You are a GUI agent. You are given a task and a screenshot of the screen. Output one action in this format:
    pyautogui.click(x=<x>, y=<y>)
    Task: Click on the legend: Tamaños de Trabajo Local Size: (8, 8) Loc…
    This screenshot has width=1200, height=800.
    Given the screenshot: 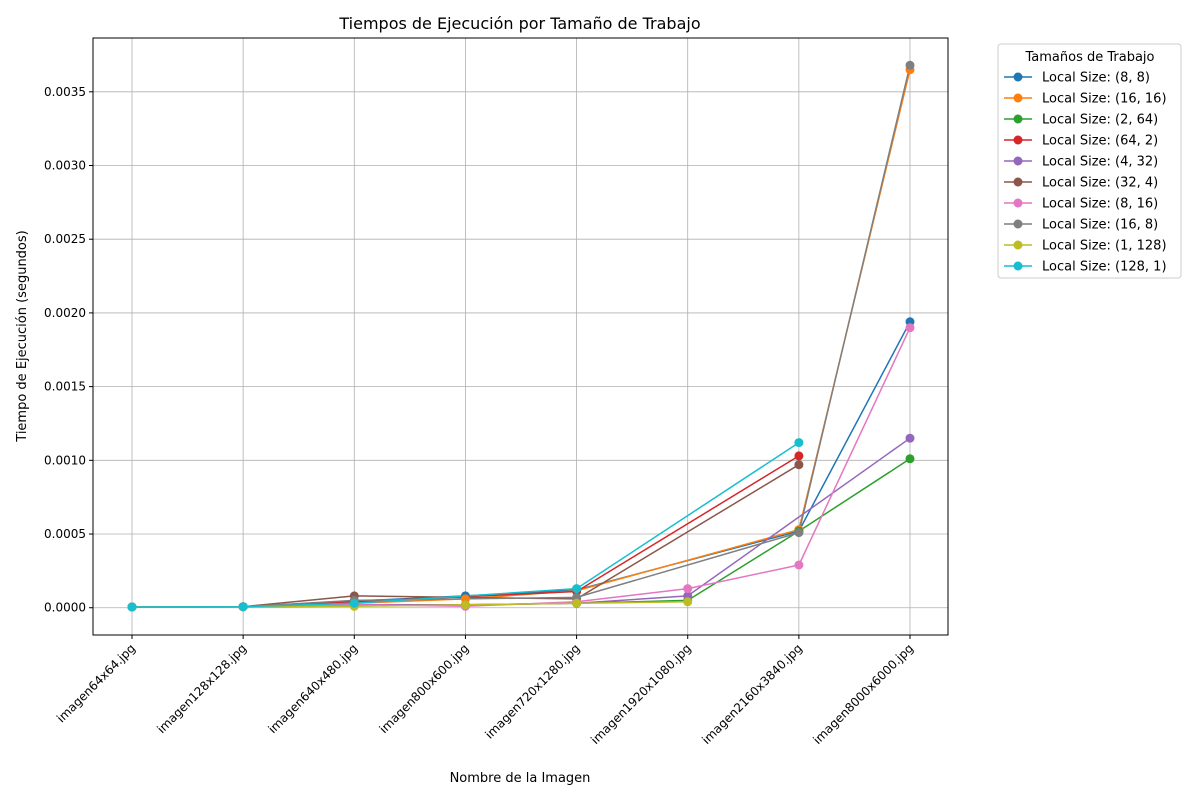 What is the action you would take?
    pyautogui.click(x=1089, y=161)
    